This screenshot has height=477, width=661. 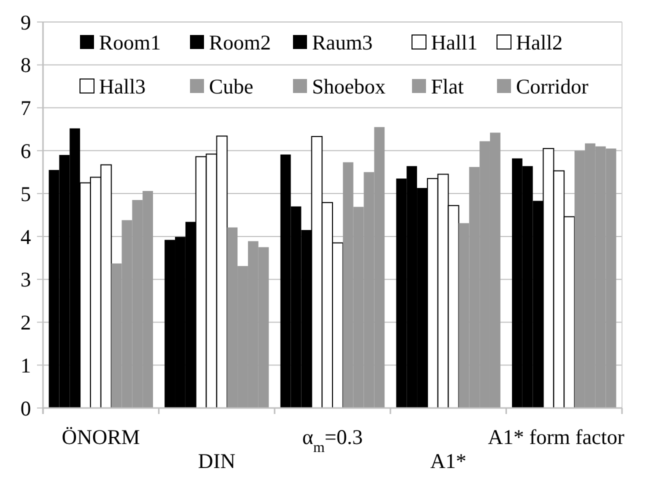 I want to click on y-tick-label: 0, so click(x=25, y=408).